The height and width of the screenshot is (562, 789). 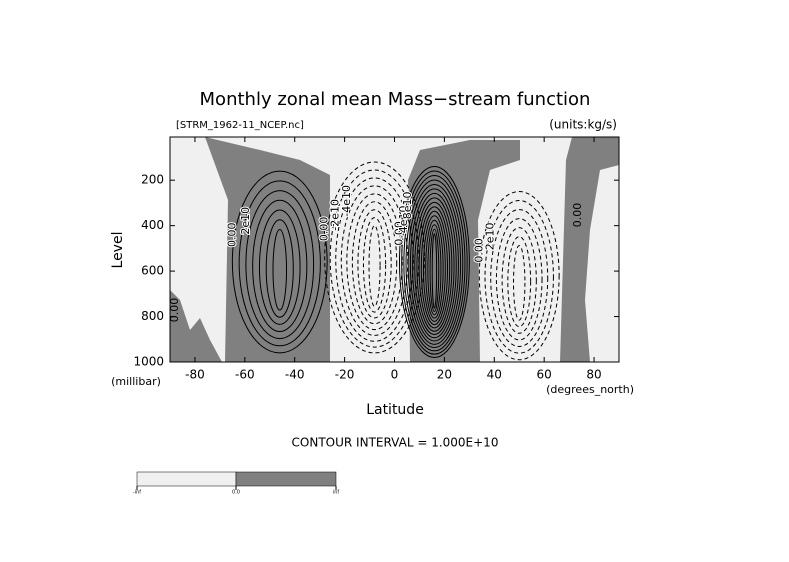 What do you see at coordinates (583, 125) in the screenshot?
I see `units-label: (units:kg/s)` at bounding box center [583, 125].